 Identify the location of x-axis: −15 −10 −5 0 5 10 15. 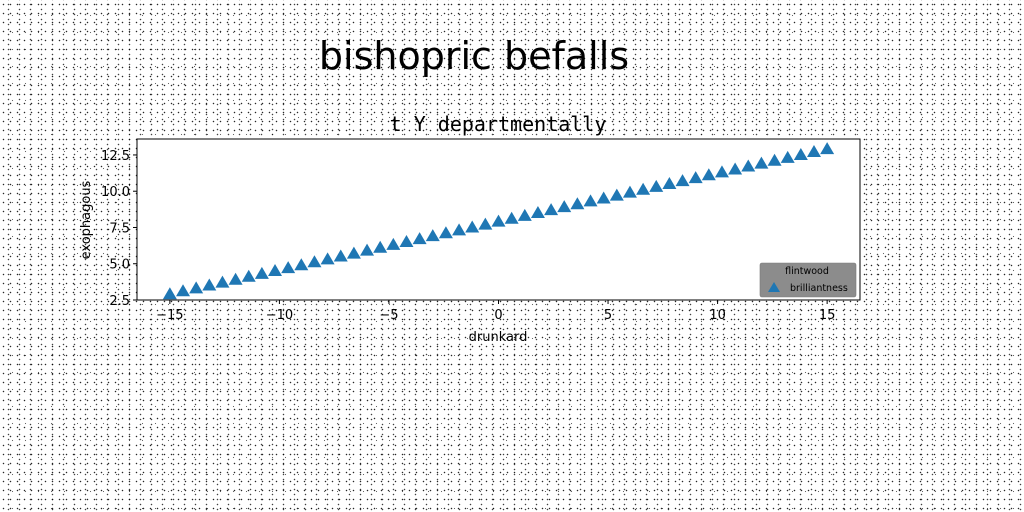
(495, 311).